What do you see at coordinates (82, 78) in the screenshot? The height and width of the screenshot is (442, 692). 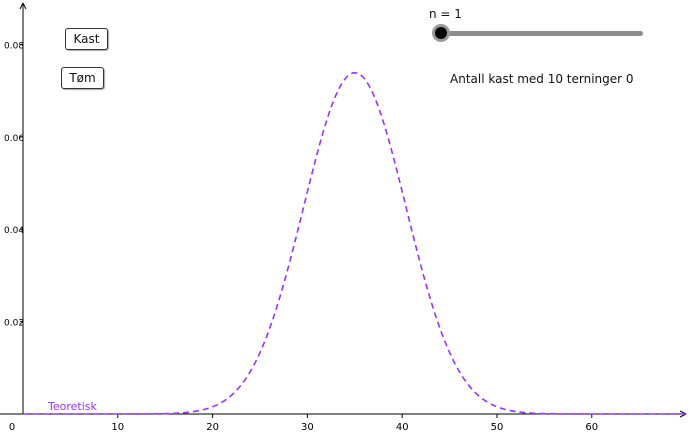 I see `clear-button: Tøm` at bounding box center [82, 78].